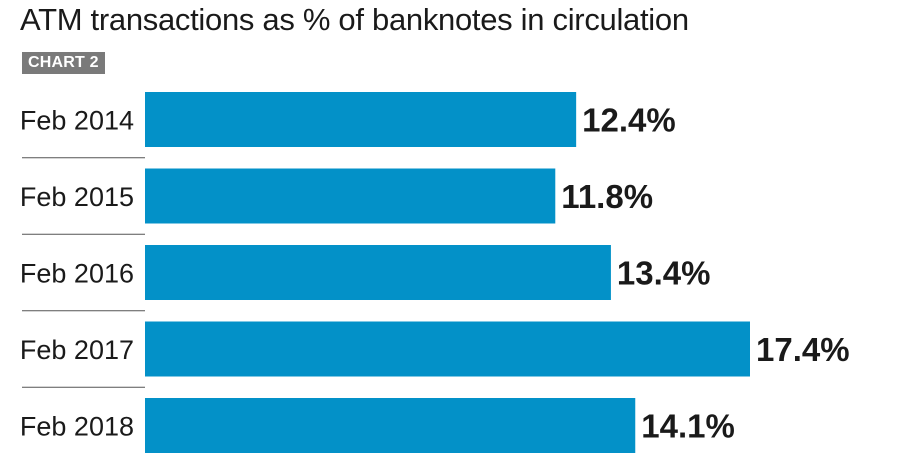 The height and width of the screenshot is (463, 900). Describe the element at coordinates (629, 120) in the screenshot. I see `data-label: 12.4%` at that location.